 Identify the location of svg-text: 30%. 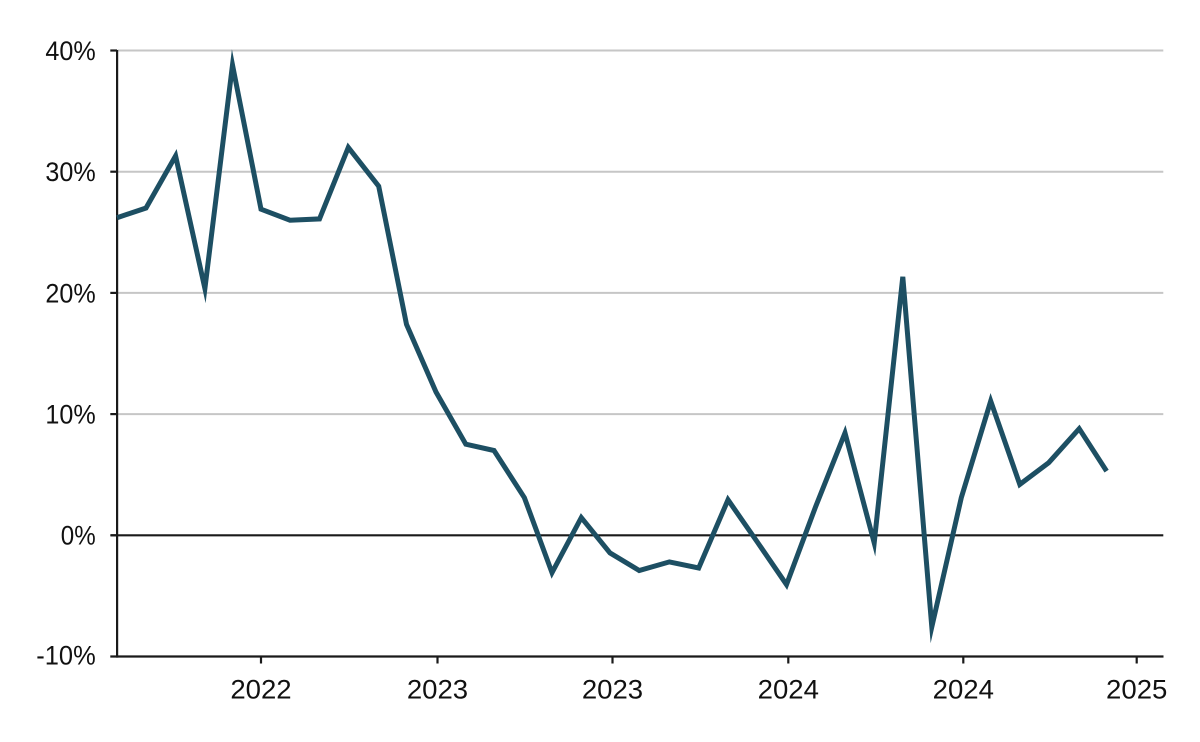
(70, 172).